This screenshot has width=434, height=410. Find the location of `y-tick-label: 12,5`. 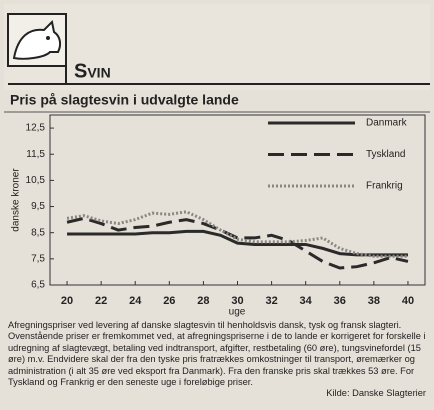

y-tick-label: 12,5 is located at coordinates (36, 128).